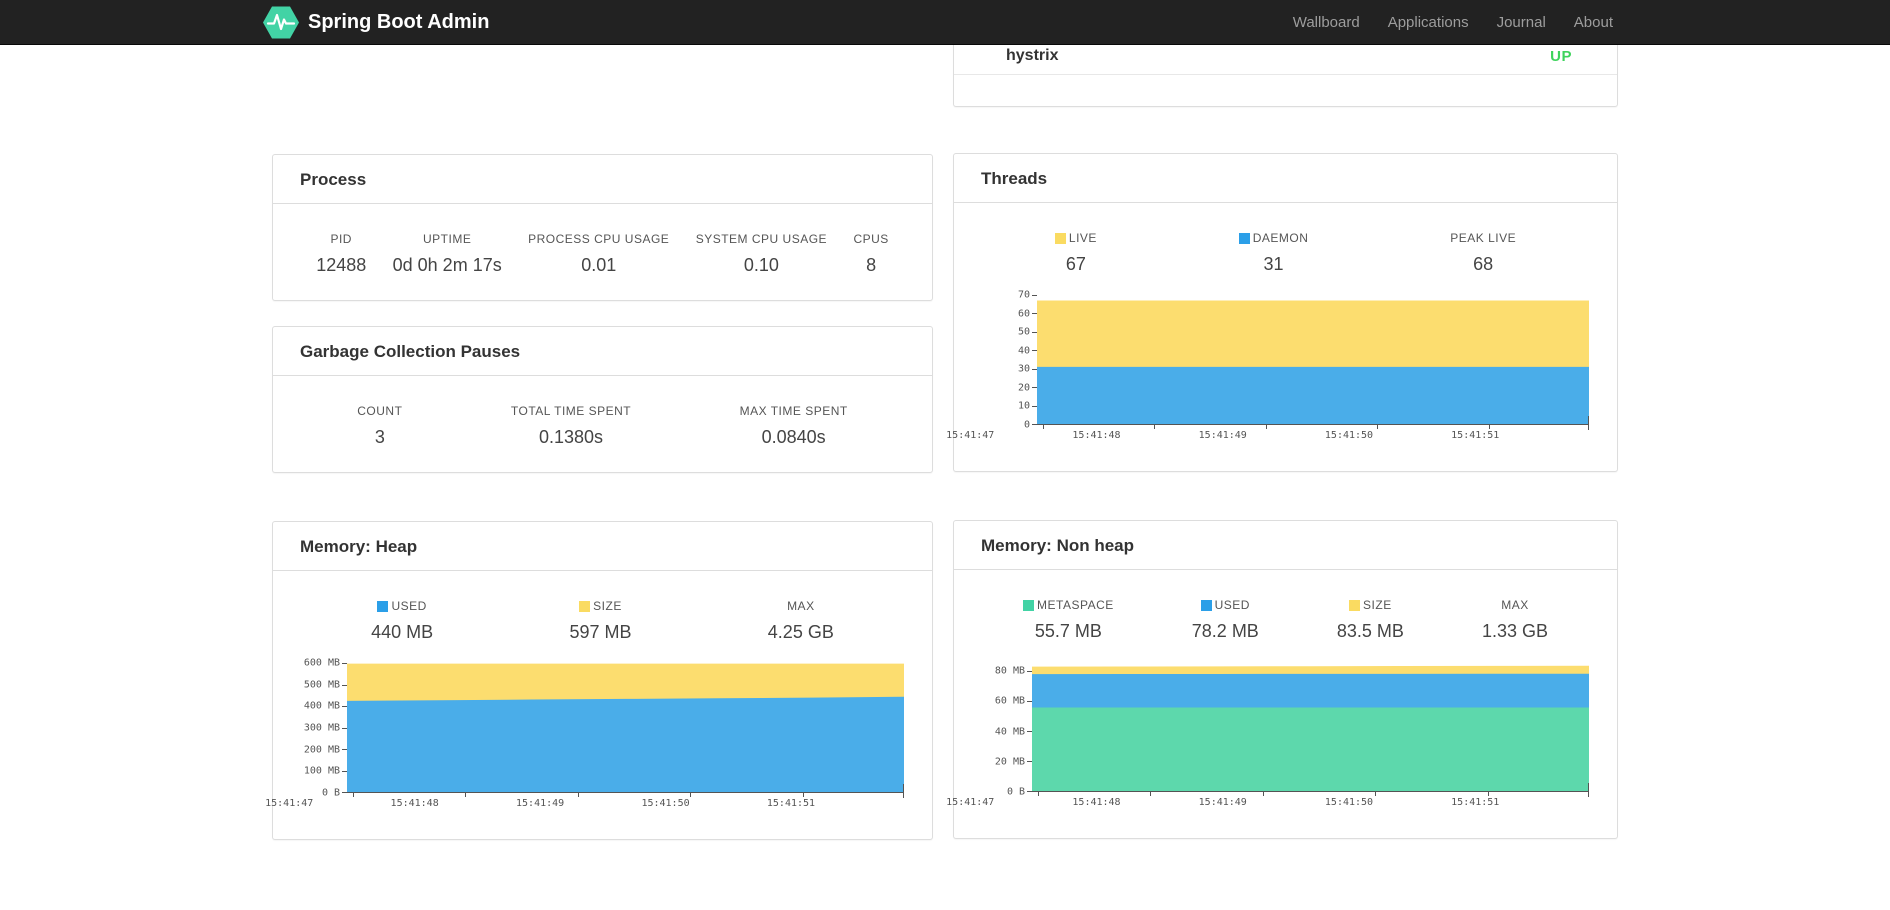  What do you see at coordinates (1075, 264) in the screenshot?
I see `metric-value: 67` at bounding box center [1075, 264].